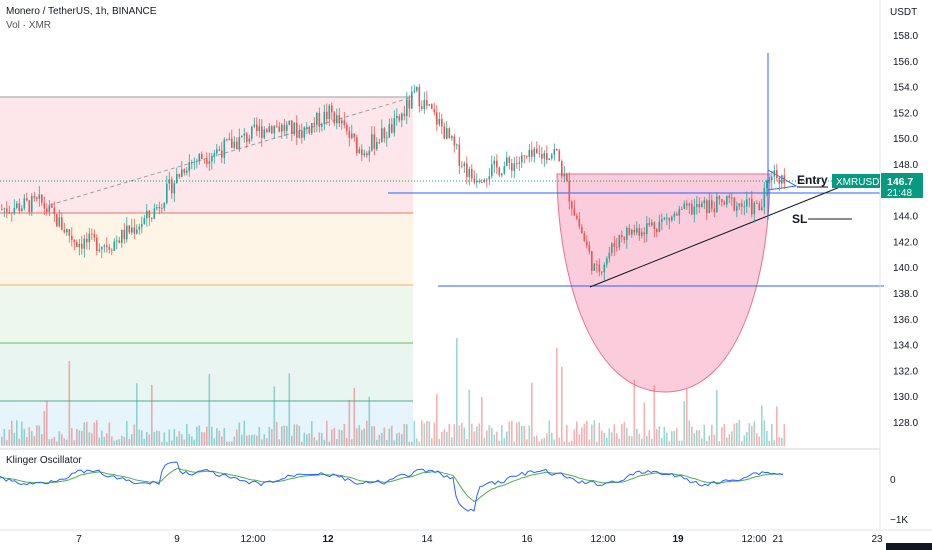 The width and height of the screenshot is (932, 550). What do you see at coordinates (79, 539) in the screenshot?
I see `time-tick: 7` at bounding box center [79, 539].